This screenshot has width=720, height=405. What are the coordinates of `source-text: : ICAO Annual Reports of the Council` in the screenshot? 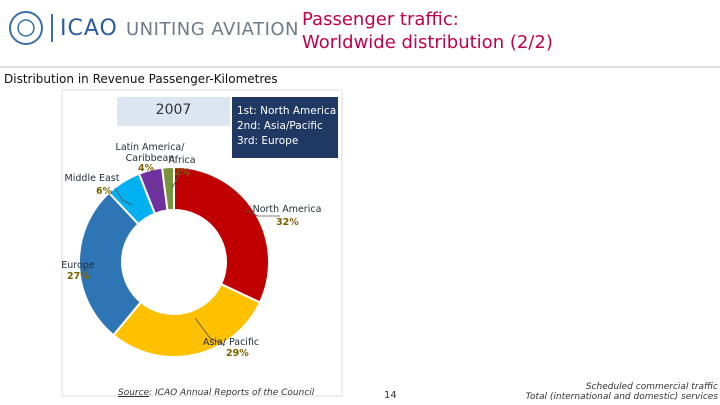 It's located at (232, 393).